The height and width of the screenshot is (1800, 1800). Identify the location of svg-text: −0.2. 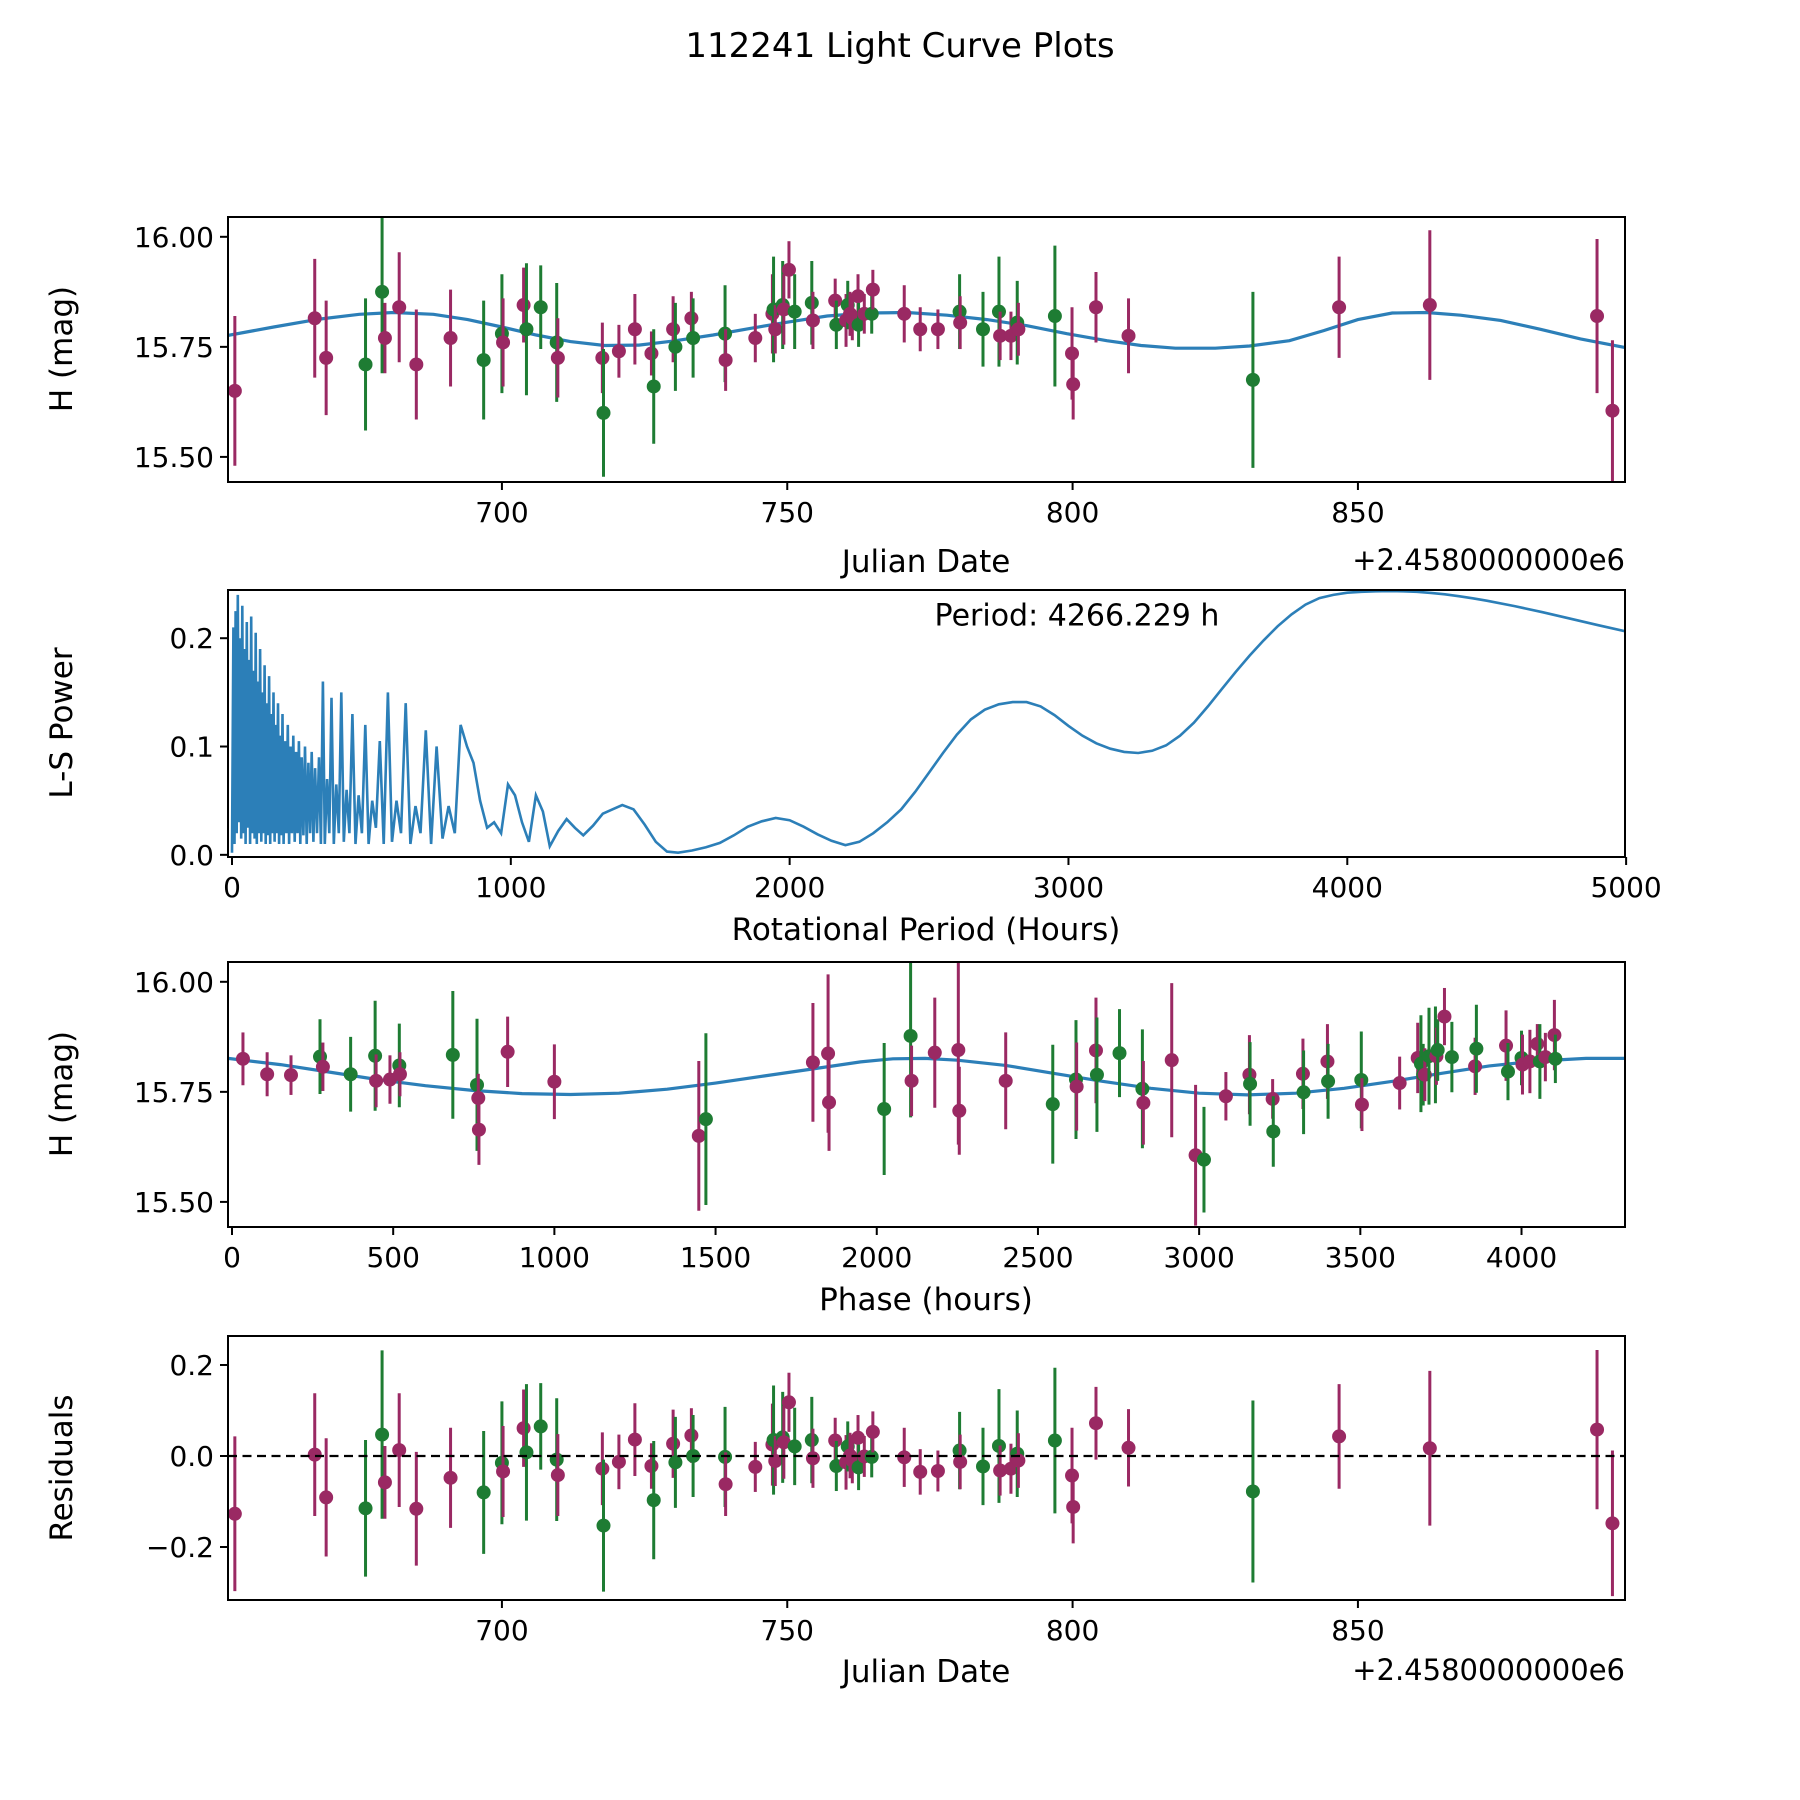
(180, 1547).